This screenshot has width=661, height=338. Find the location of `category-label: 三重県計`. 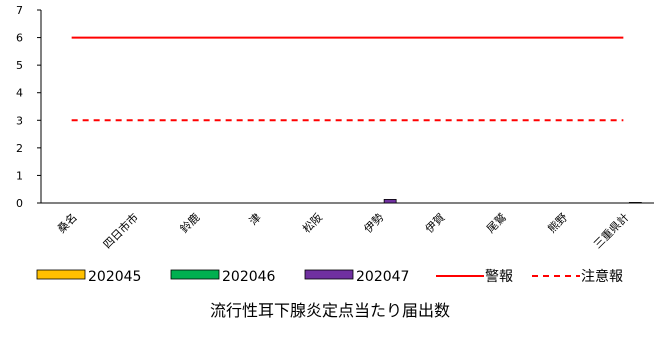

category-label: 三重県計 is located at coordinates (610, 230).